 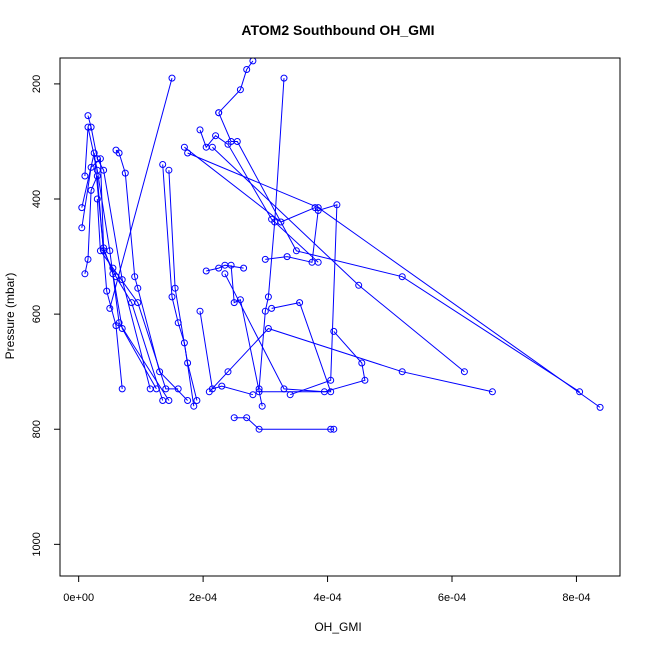 What do you see at coordinates (327, 598) in the screenshot?
I see `x-tick-label: 4e-04` at bounding box center [327, 598].